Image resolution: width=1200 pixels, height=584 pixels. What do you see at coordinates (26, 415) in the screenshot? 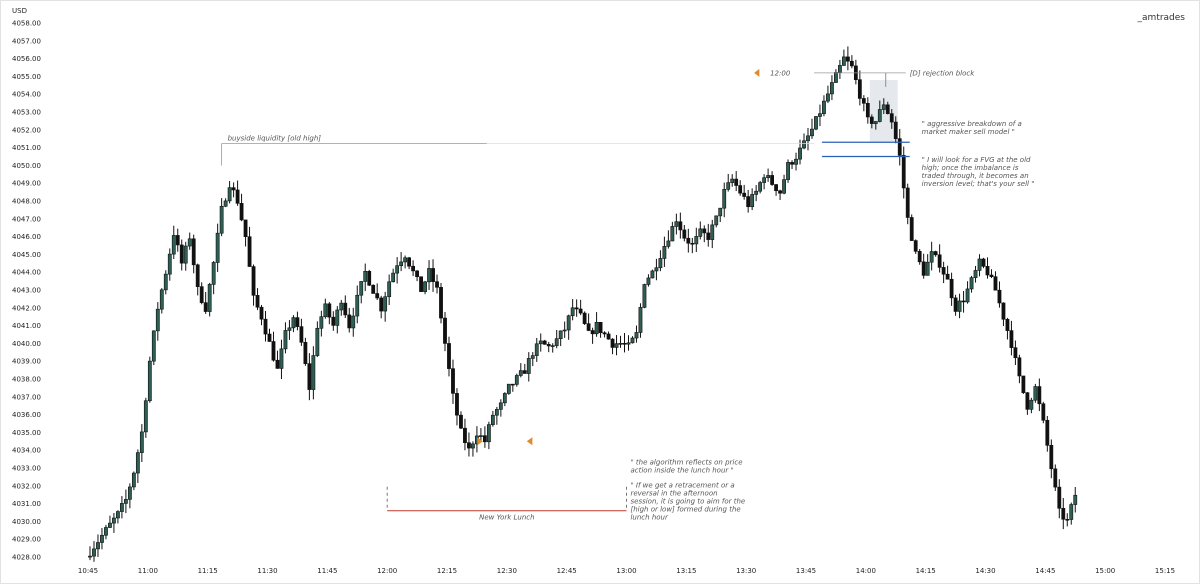
I see `y-tick-label: 4036.00` at bounding box center [26, 415].